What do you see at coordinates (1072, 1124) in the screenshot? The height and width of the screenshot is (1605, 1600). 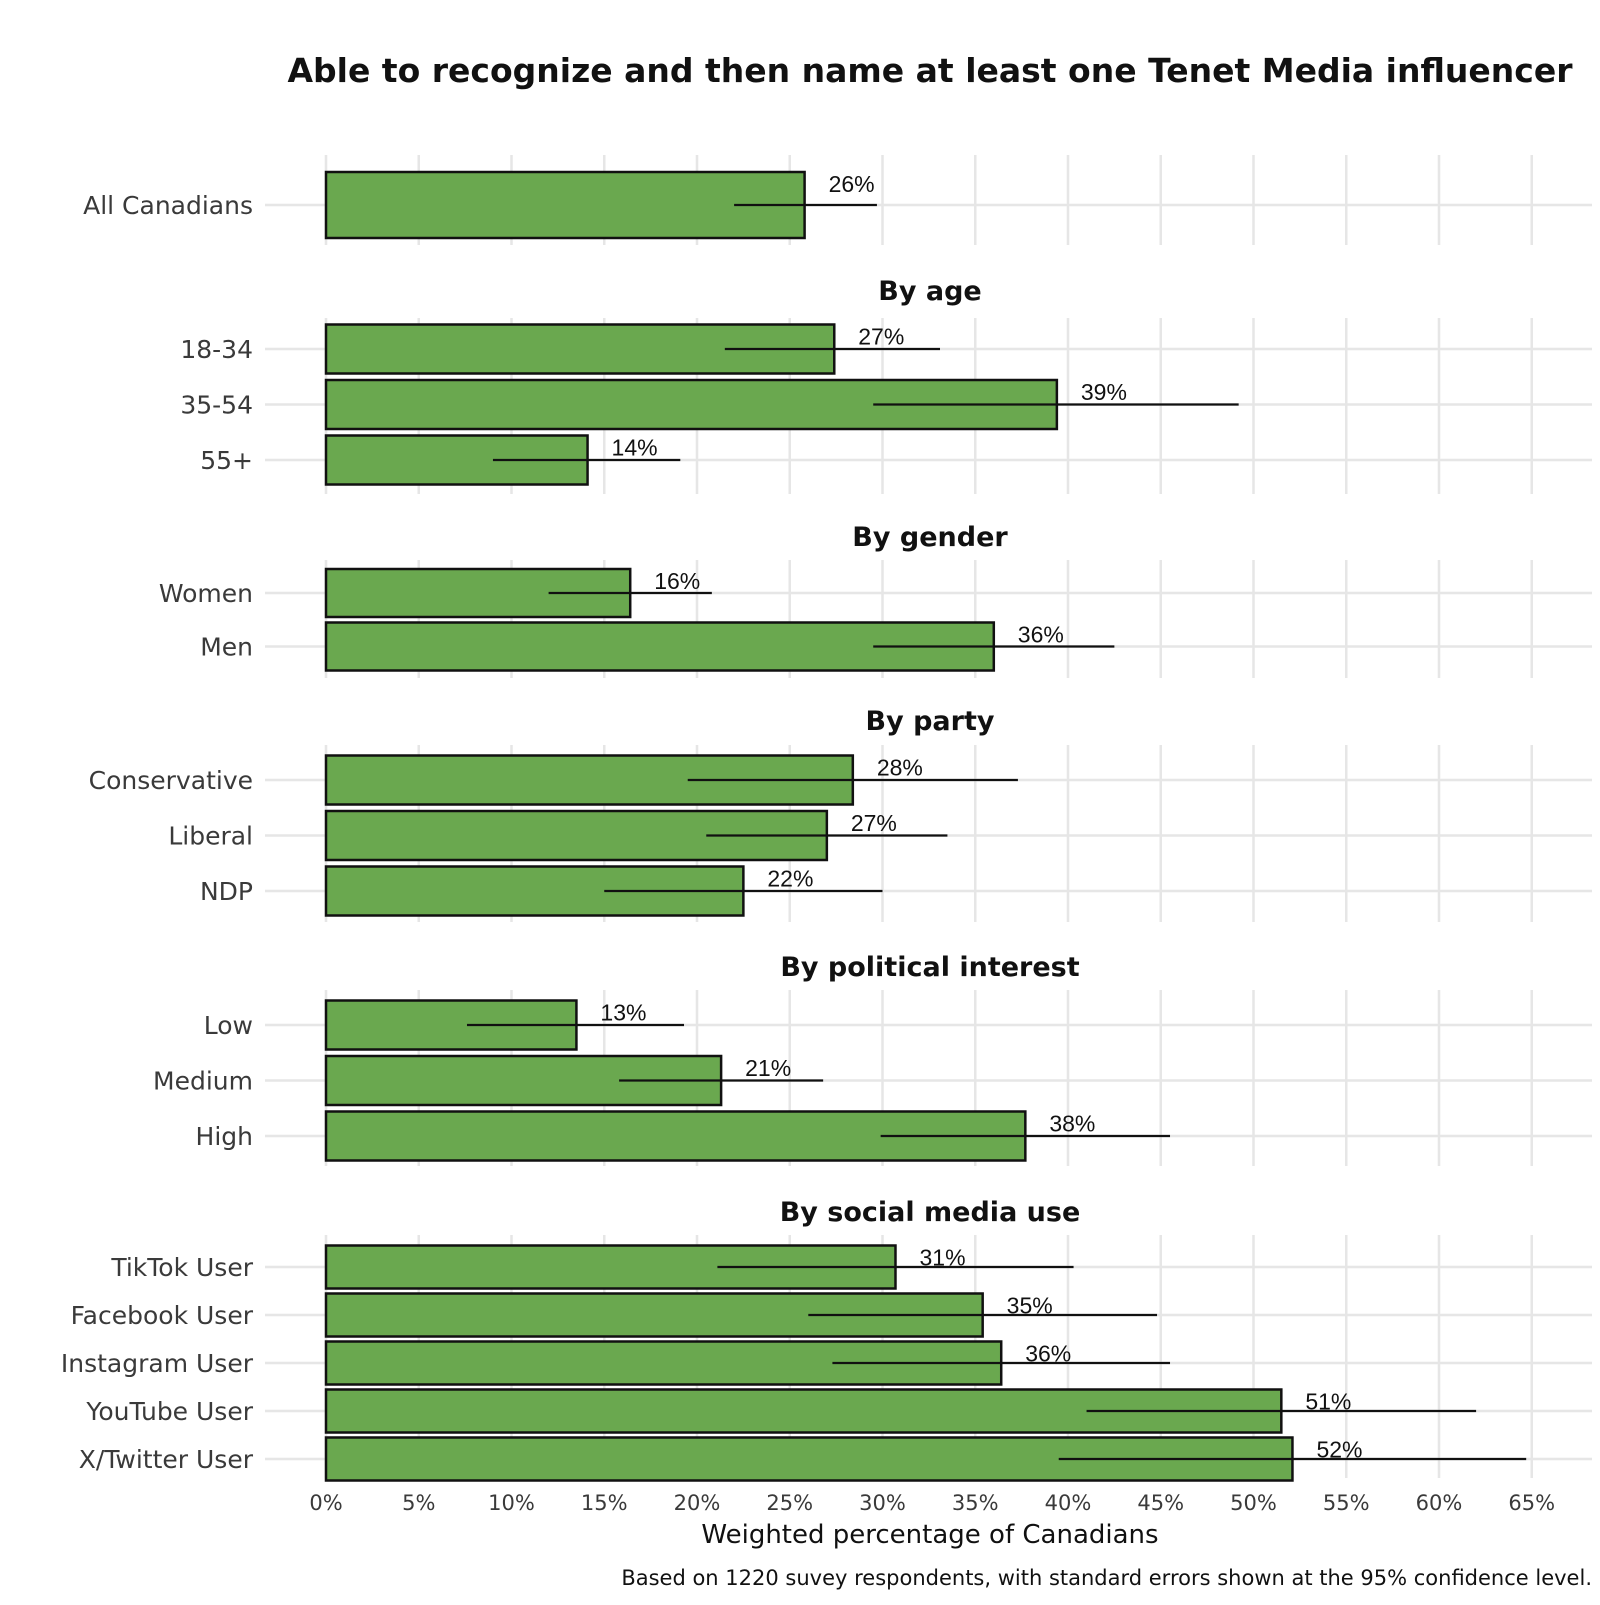 I see `value-label: 38%` at bounding box center [1072, 1124].